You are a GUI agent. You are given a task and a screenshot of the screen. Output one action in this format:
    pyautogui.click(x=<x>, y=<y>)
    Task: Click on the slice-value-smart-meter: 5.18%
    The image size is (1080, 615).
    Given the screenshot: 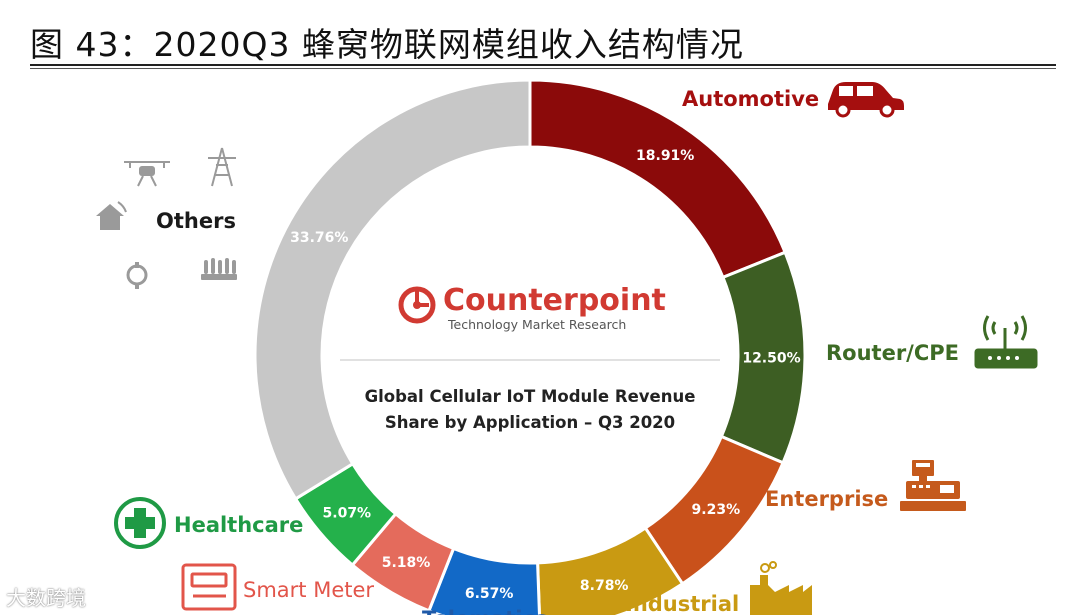 What is the action you would take?
    pyautogui.click(x=406, y=563)
    